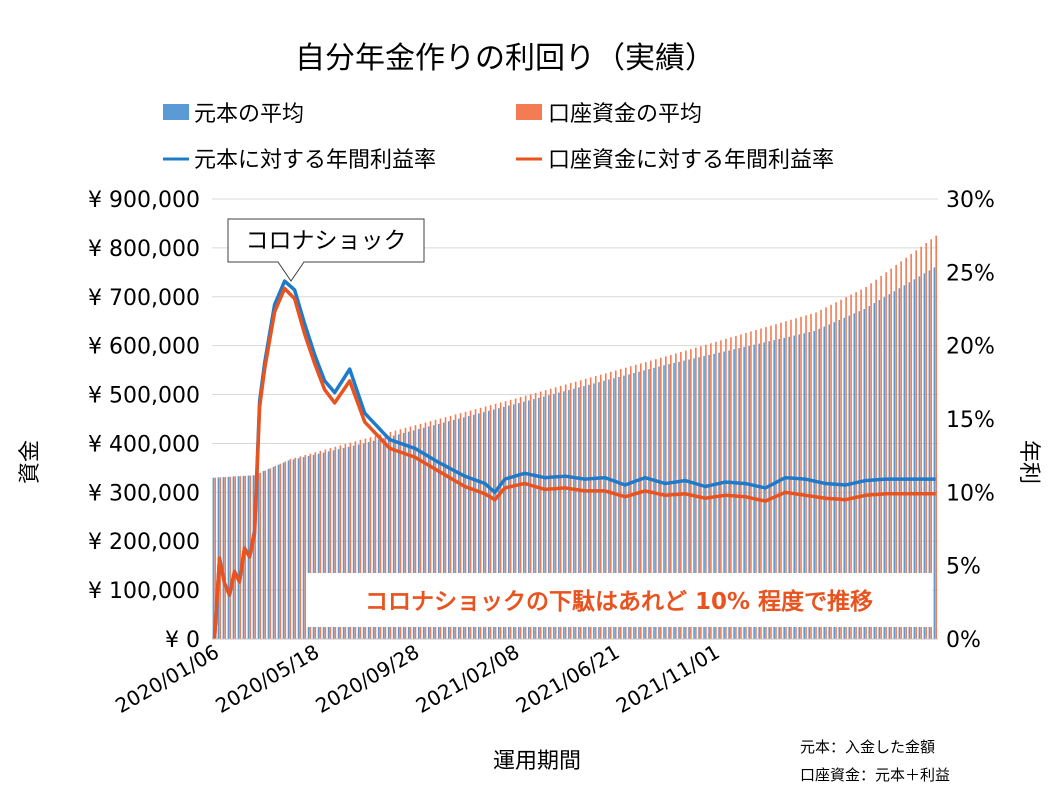  I want to click on x-tick-label: 2020/09/28, so click(367, 679).